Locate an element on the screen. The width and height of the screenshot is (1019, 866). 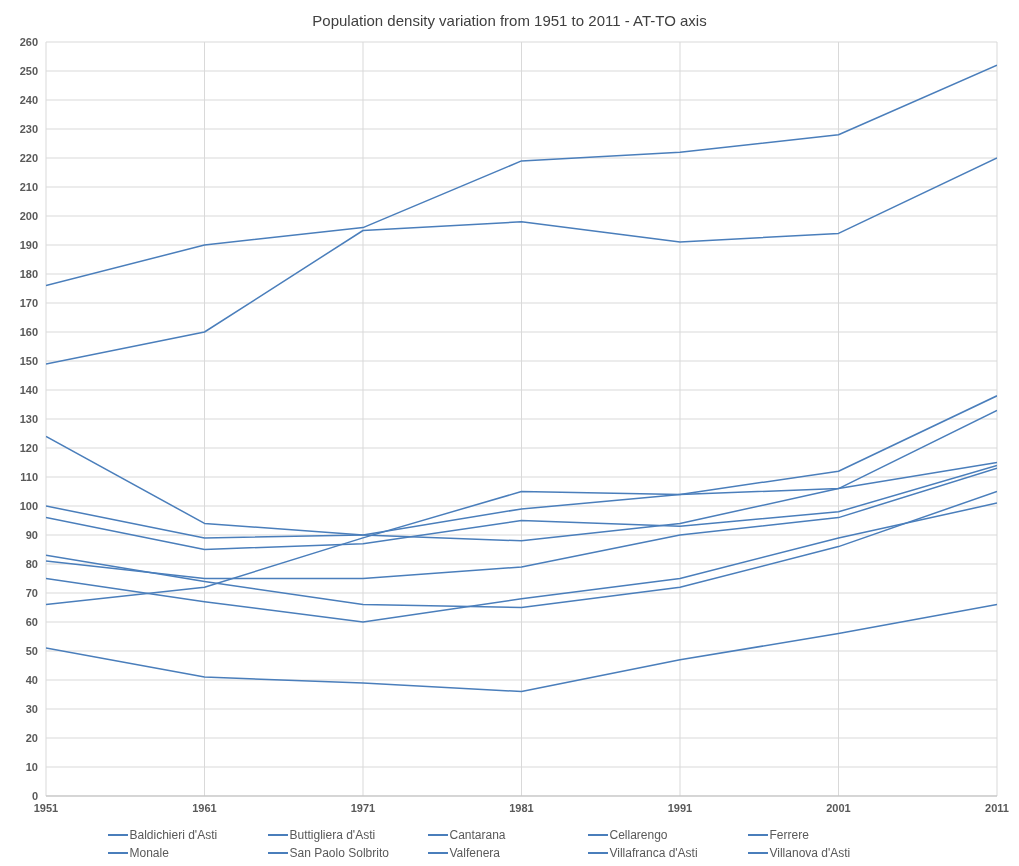
y-tick-label: 0 is located at coordinates (34, 795).